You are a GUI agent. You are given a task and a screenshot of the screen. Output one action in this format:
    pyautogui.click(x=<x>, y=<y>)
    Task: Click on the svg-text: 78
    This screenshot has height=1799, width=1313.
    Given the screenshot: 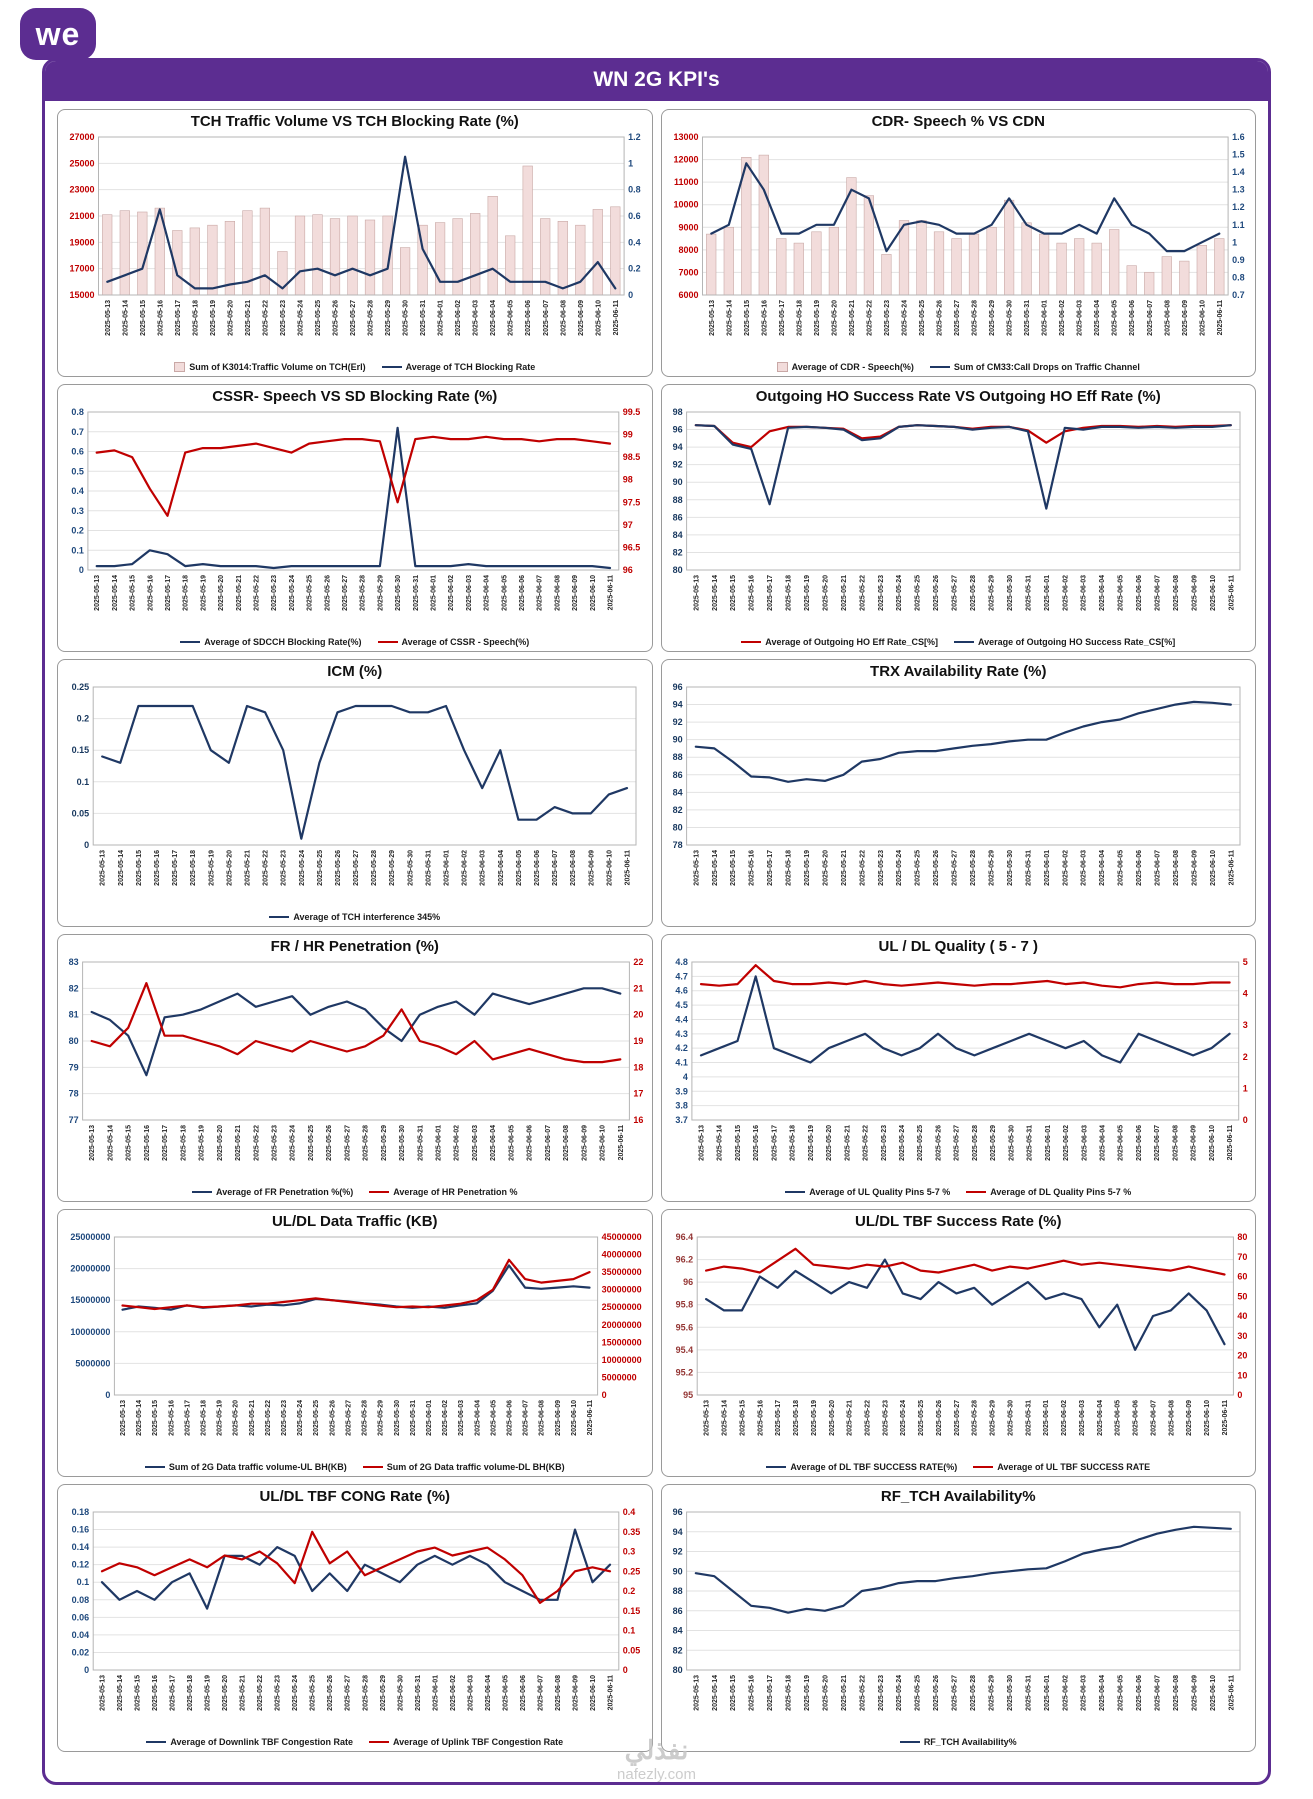 What is the action you would take?
    pyautogui.click(x=677, y=845)
    